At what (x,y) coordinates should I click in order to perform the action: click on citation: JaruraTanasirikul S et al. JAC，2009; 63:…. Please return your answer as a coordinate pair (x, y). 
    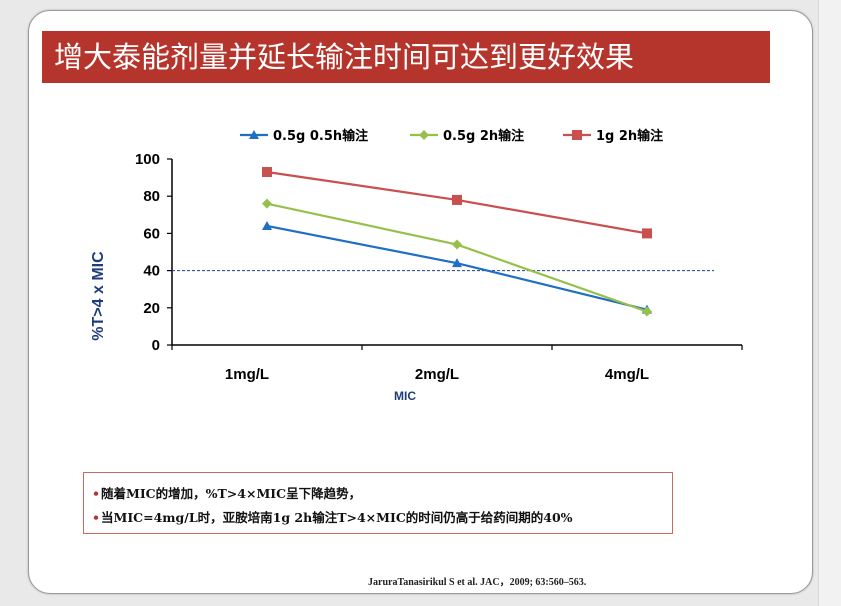
    Looking at the image, I should click on (477, 582).